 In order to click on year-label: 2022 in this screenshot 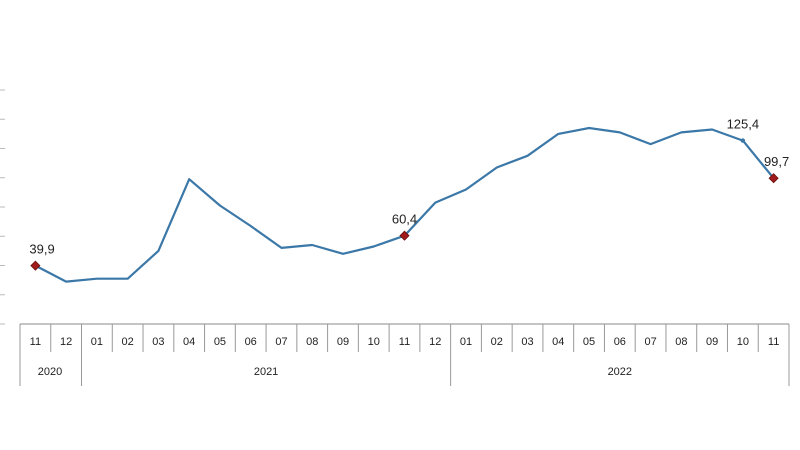, I will do `click(620, 372)`.